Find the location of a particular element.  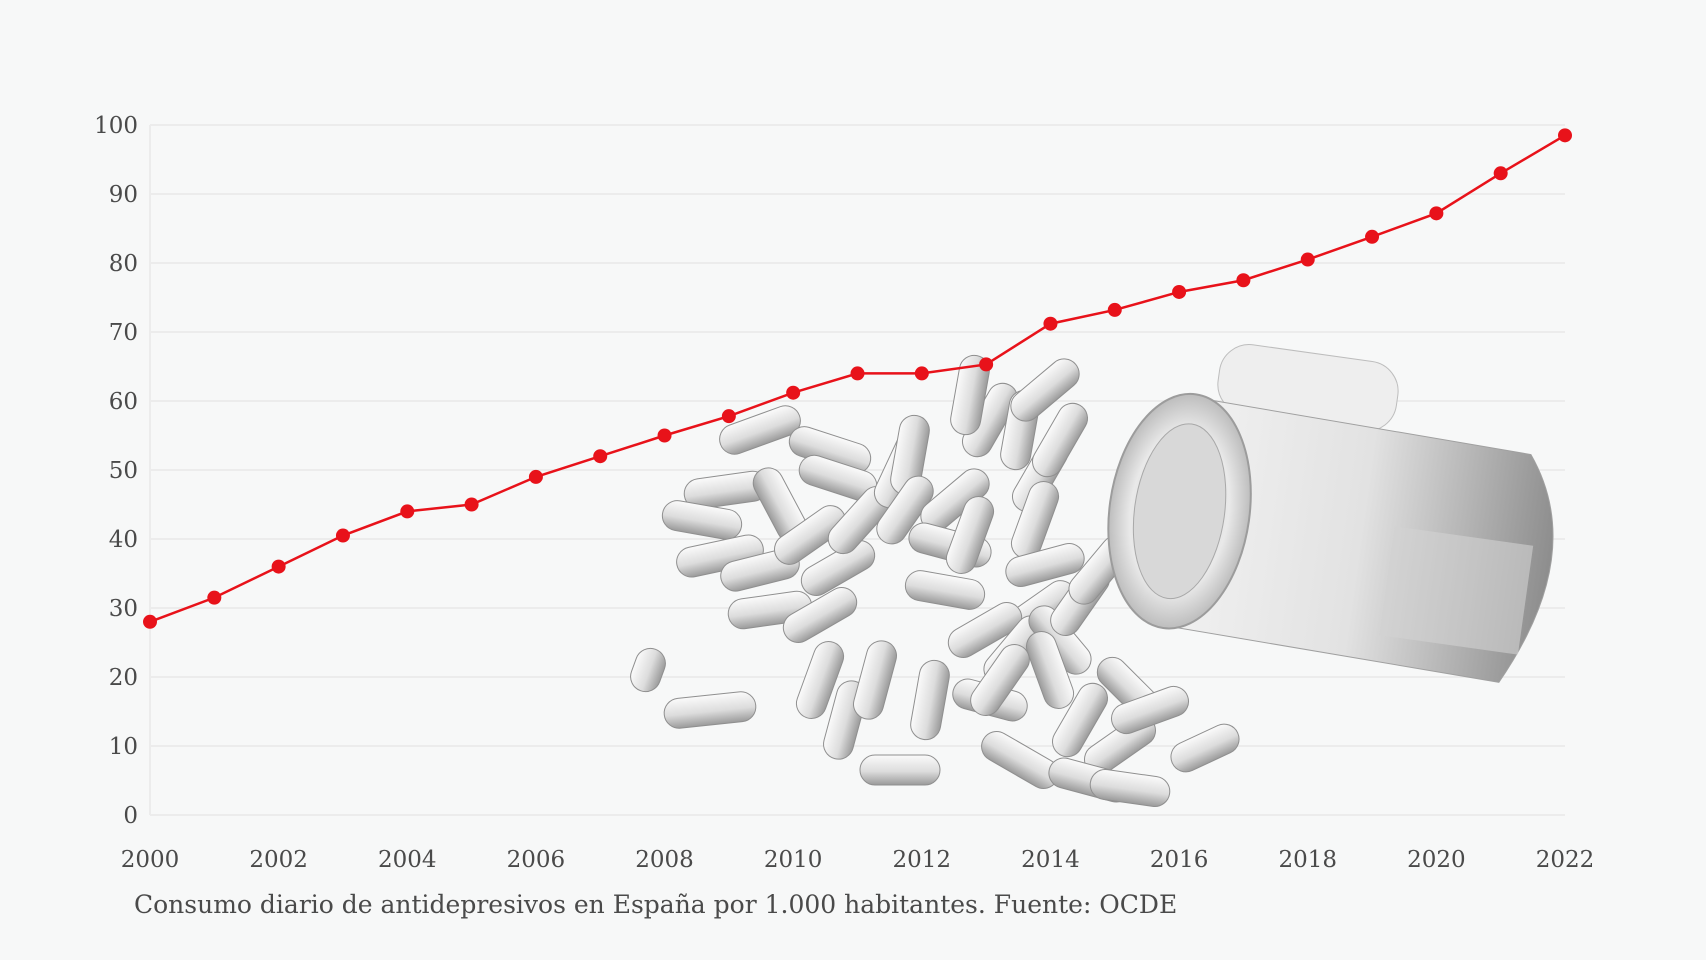

x-tick-label: 2018 is located at coordinates (1307, 860).